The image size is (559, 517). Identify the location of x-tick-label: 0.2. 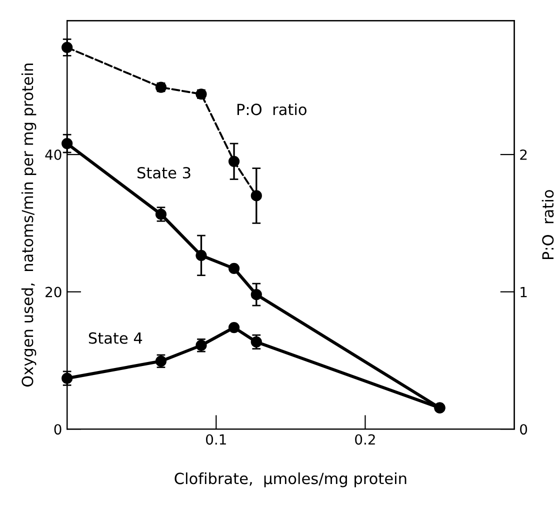
(365, 439).